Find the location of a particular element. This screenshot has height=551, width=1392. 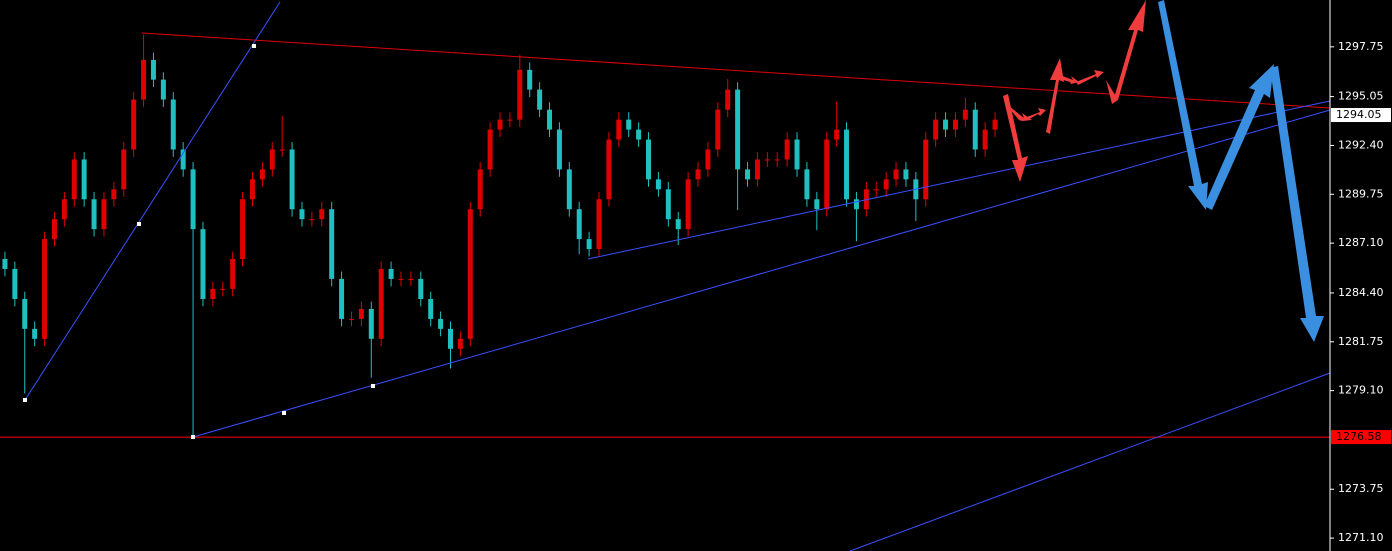

y-tick-label: 1287.10 is located at coordinates (1361, 242).